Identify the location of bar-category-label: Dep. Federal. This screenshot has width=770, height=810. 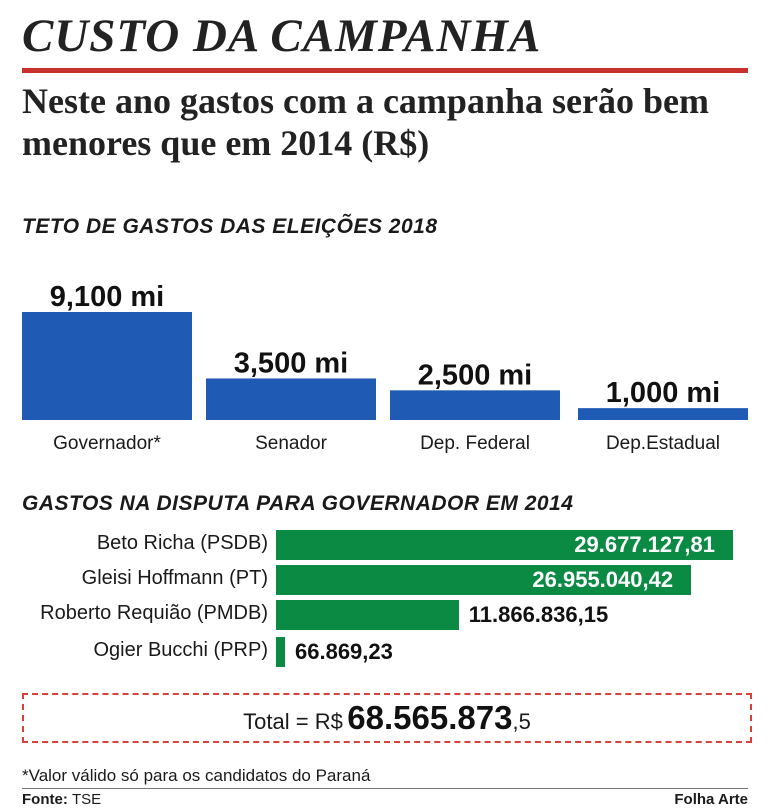
(475, 443).